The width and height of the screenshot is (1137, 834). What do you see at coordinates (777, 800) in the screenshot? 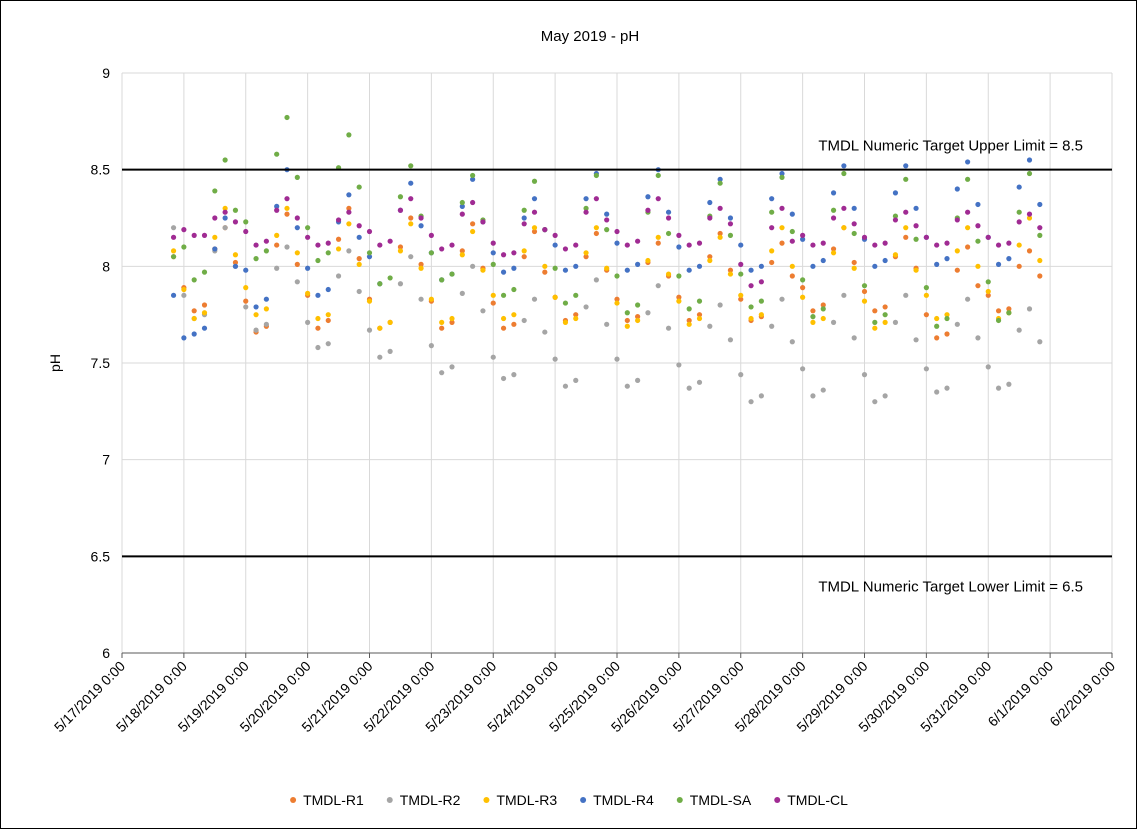
I see `legend-marker` at bounding box center [777, 800].